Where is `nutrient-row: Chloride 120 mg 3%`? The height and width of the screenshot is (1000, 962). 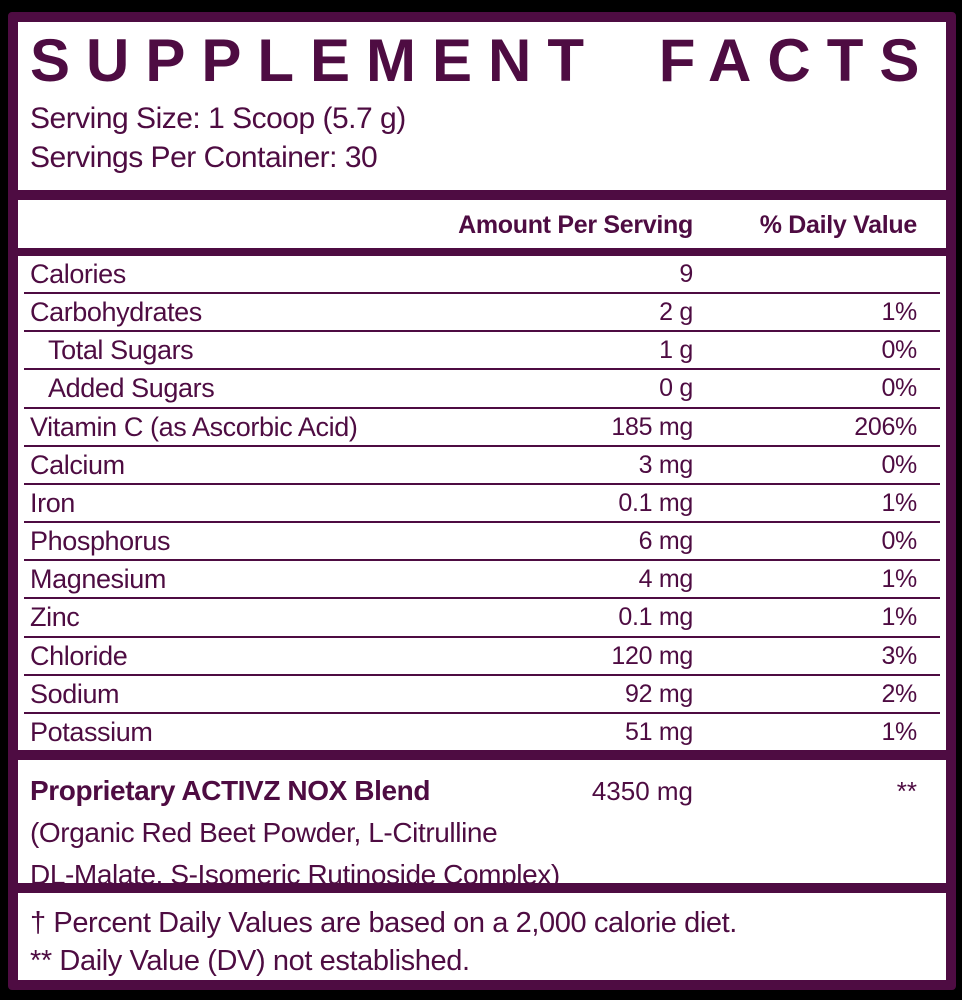 nutrient-row: Chloride 120 mg 3% is located at coordinates (482, 654).